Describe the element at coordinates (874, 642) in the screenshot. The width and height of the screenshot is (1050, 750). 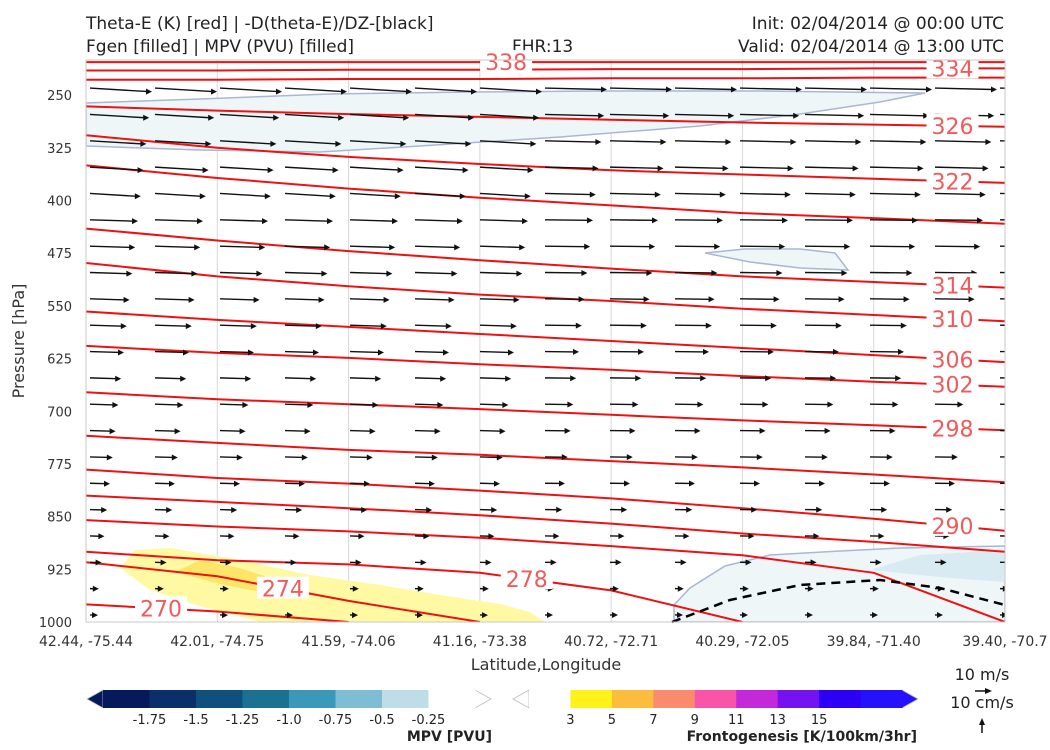
I see `x-tick-label: 39.84, -71.40` at that location.